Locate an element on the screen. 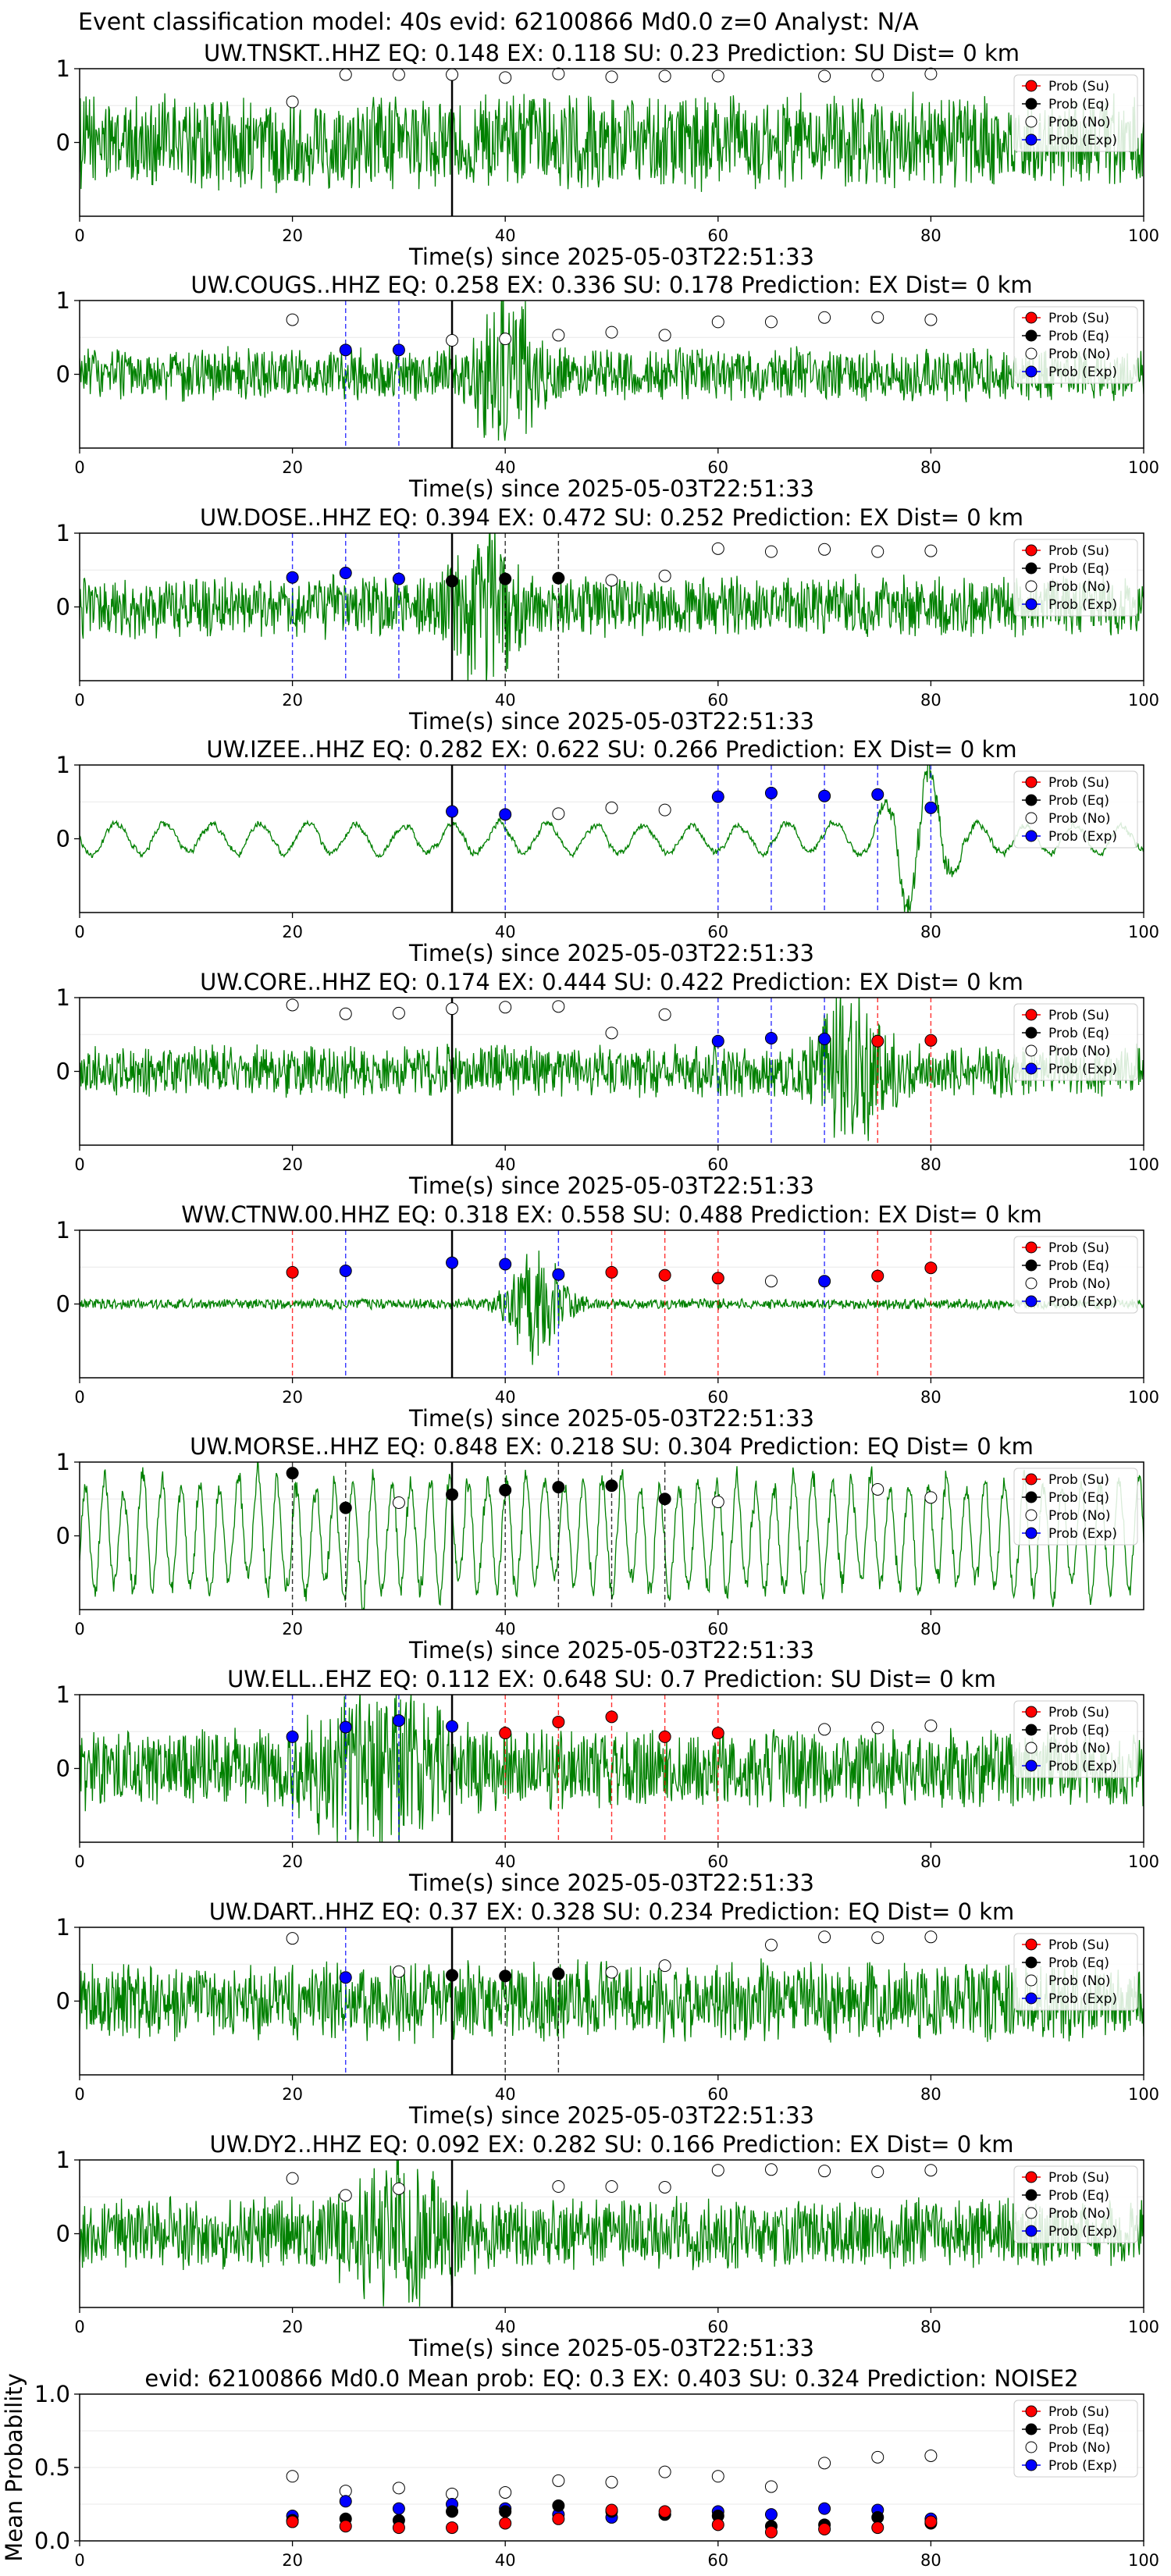  legend-label-su: Prob (Su) is located at coordinates (1078, 551).